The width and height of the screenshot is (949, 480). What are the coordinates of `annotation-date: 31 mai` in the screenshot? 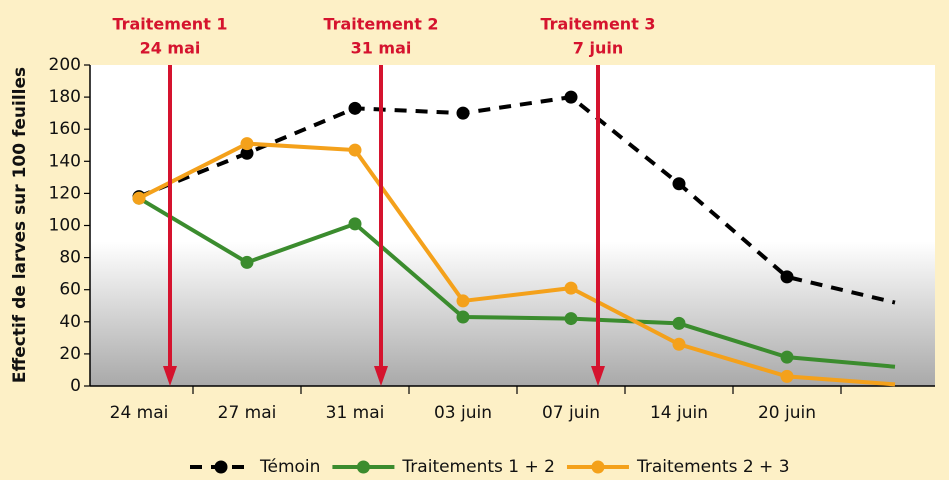 It's located at (381, 48).